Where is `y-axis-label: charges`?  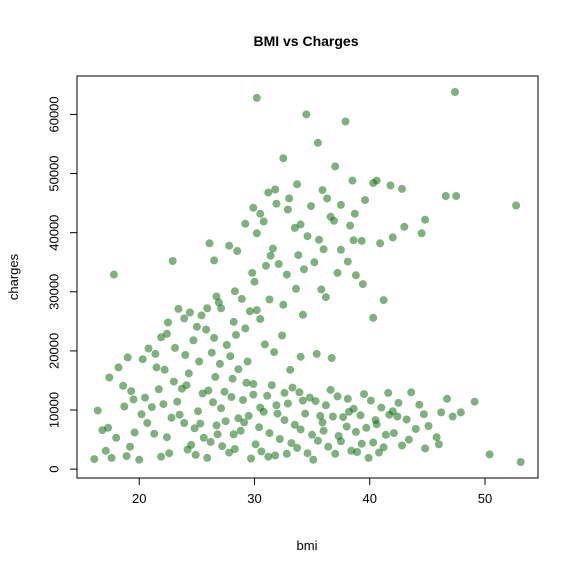 y-axis-label: charges is located at coordinates (13, 276).